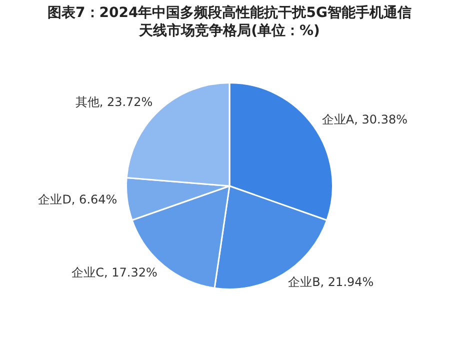 Image resolution: width=459 pixels, height=338 pixels. What do you see at coordinates (131, 272) in the screenshot?
I see `data-label: , 17.32%` at bounding box center [131, 272].